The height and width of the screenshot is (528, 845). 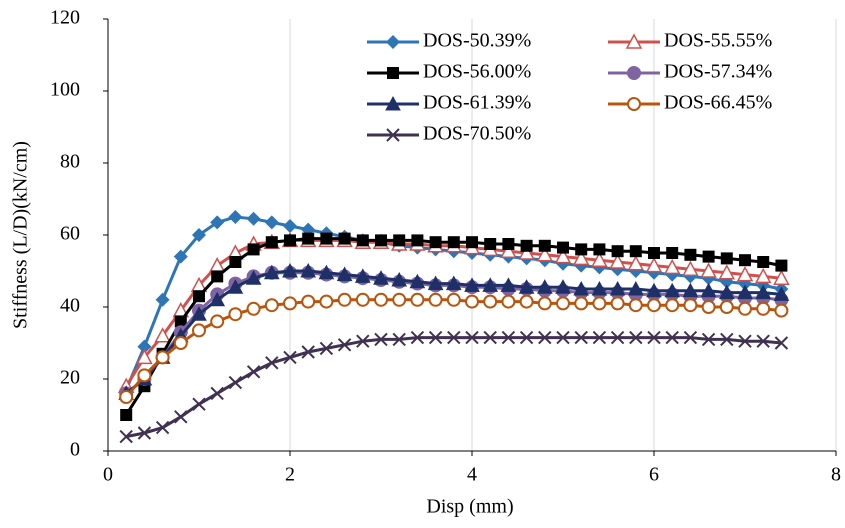 What do you see at coordinates (836, 475) in the screenshot?
I see `x-tick-label: 8` at bounding box center [836, 475].